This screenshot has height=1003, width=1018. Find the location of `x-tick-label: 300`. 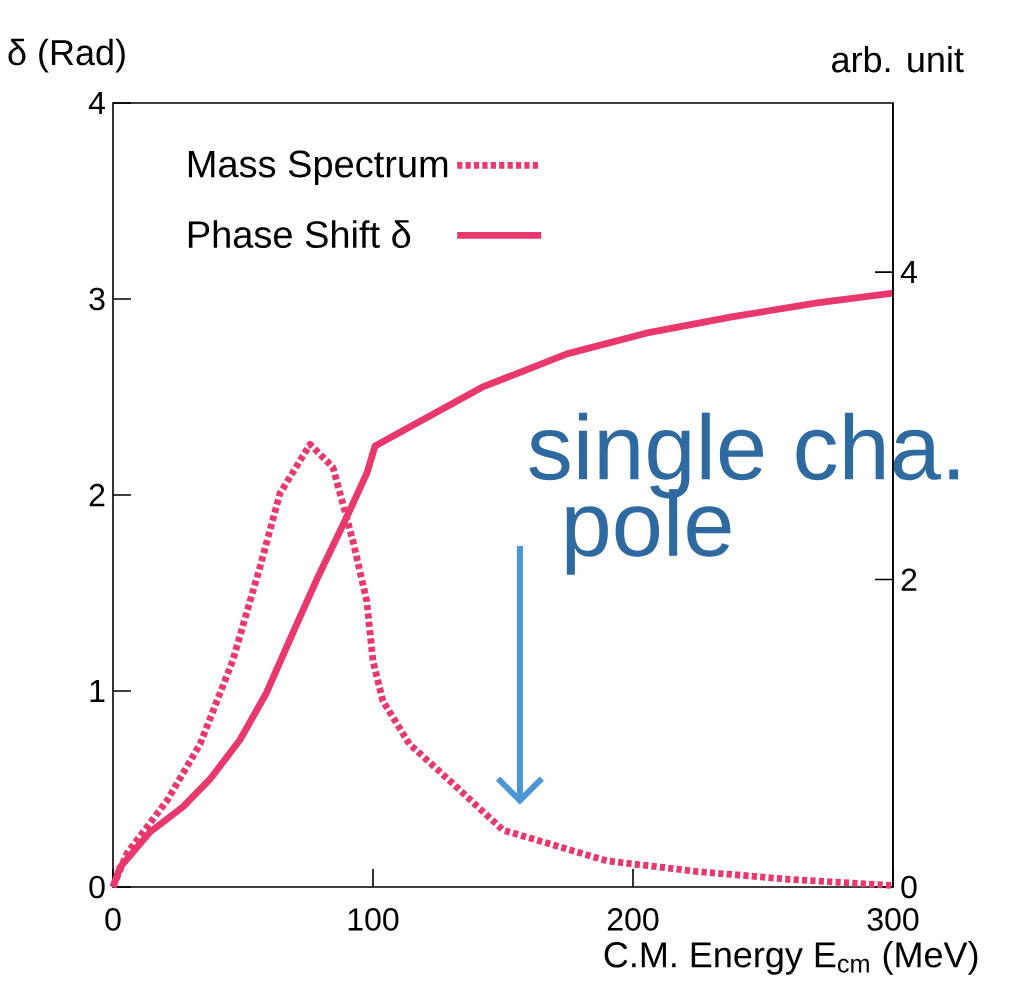

x-tick-label: 300 is located at coordinates (893, 919).